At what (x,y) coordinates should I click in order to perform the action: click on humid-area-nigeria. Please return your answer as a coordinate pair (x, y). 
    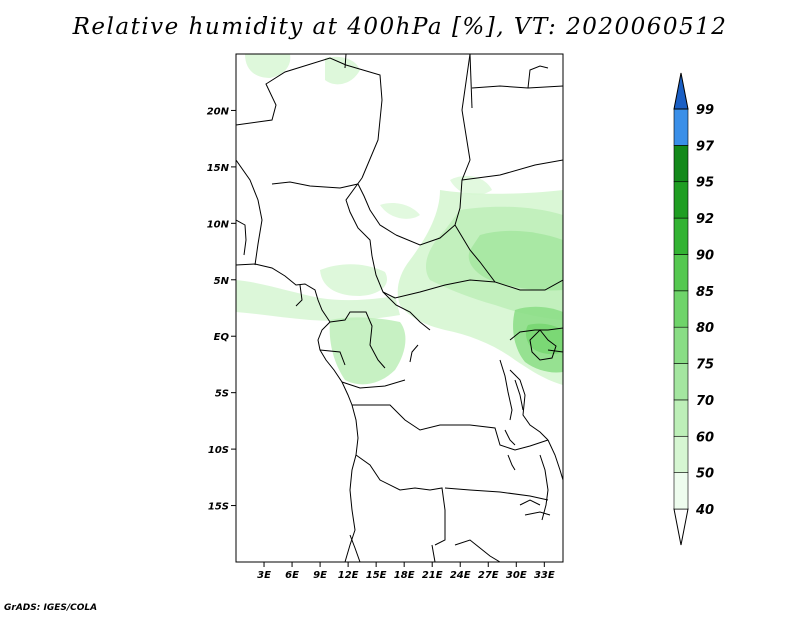
    Looking at the image, I should click on (354, 280).